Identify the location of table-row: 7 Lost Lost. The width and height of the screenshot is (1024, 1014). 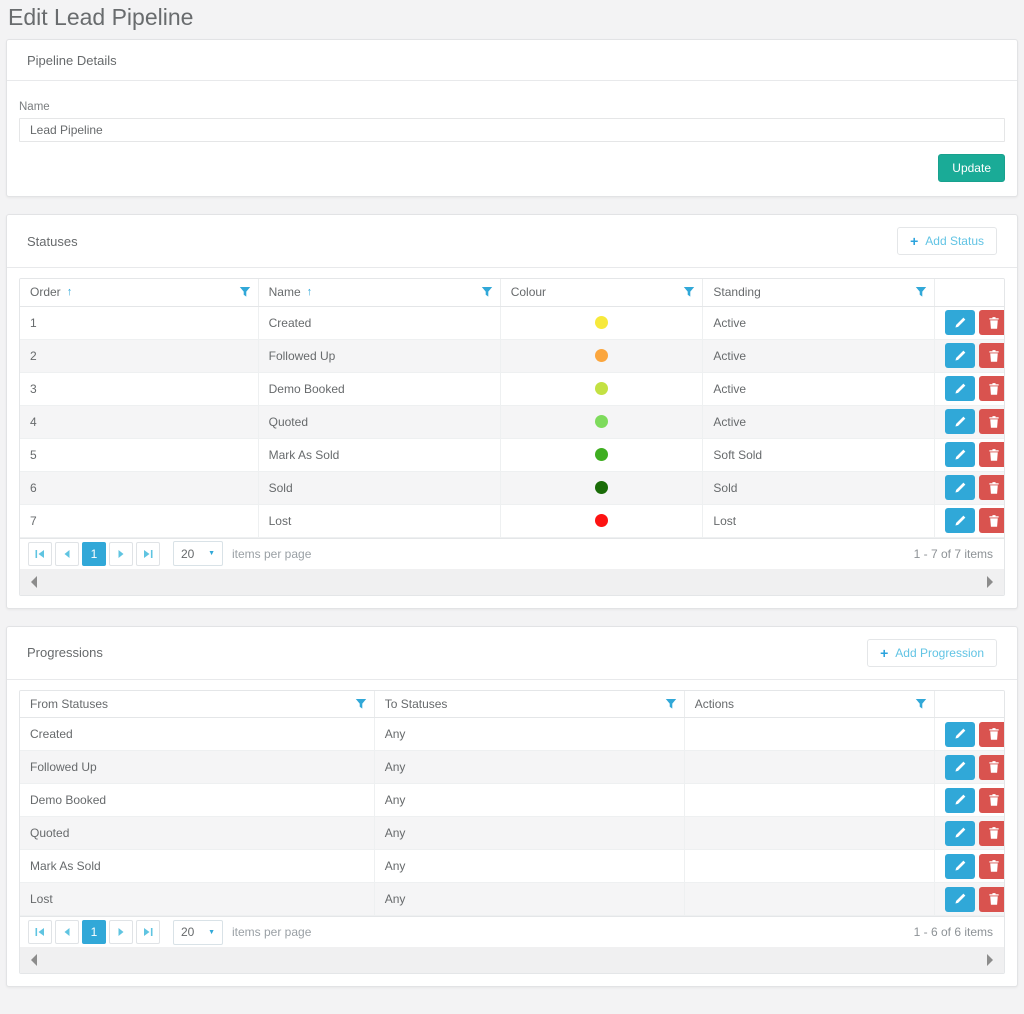
(512, 521).